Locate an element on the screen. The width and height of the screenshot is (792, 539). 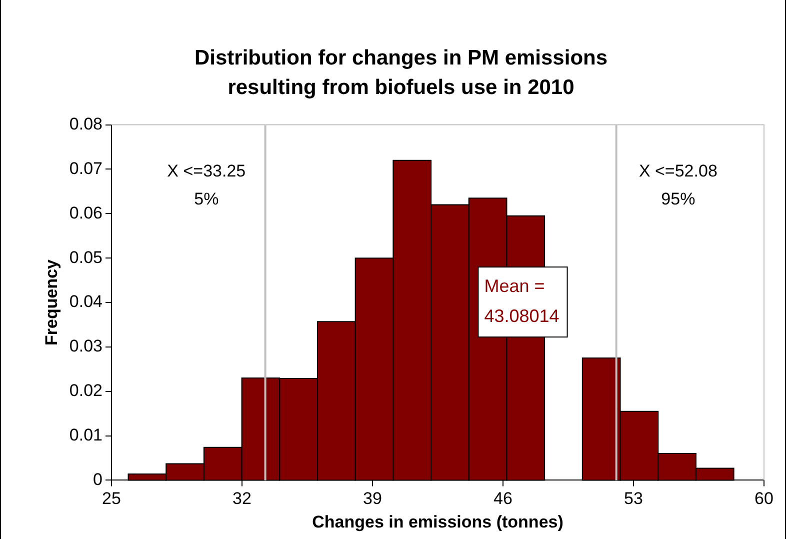
y-tick-label: 0.05 is located at coordinates (85, 257).